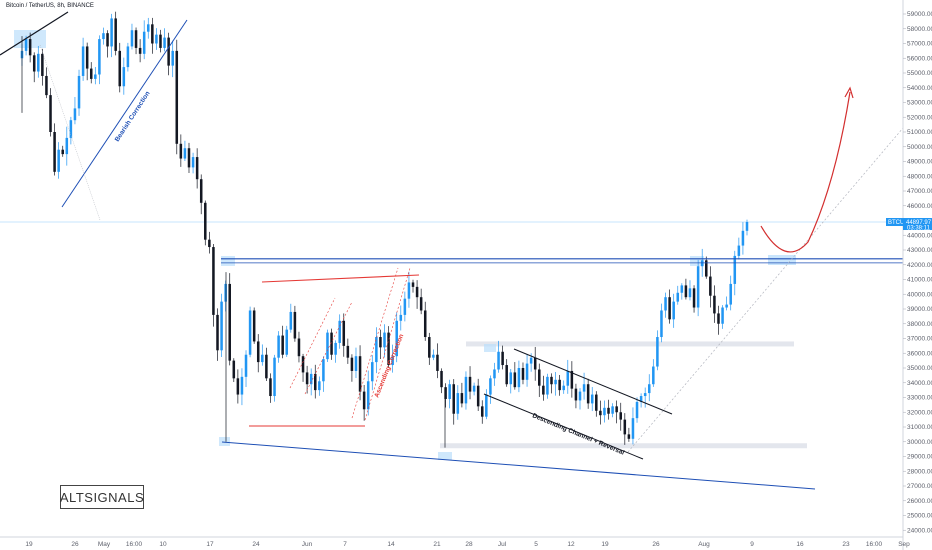 This screenshot has height=550, width=932. I want to click on support-zone-grey, so click(623, 446).